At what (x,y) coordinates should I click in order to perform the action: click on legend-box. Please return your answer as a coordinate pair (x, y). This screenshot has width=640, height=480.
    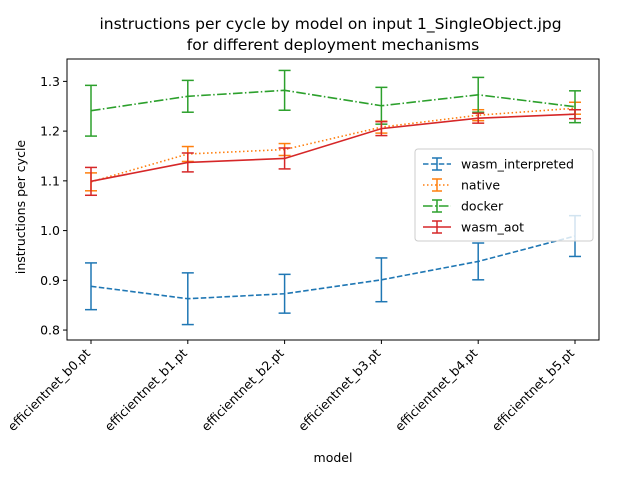
    Looking at the image, I should click on (504, 195).